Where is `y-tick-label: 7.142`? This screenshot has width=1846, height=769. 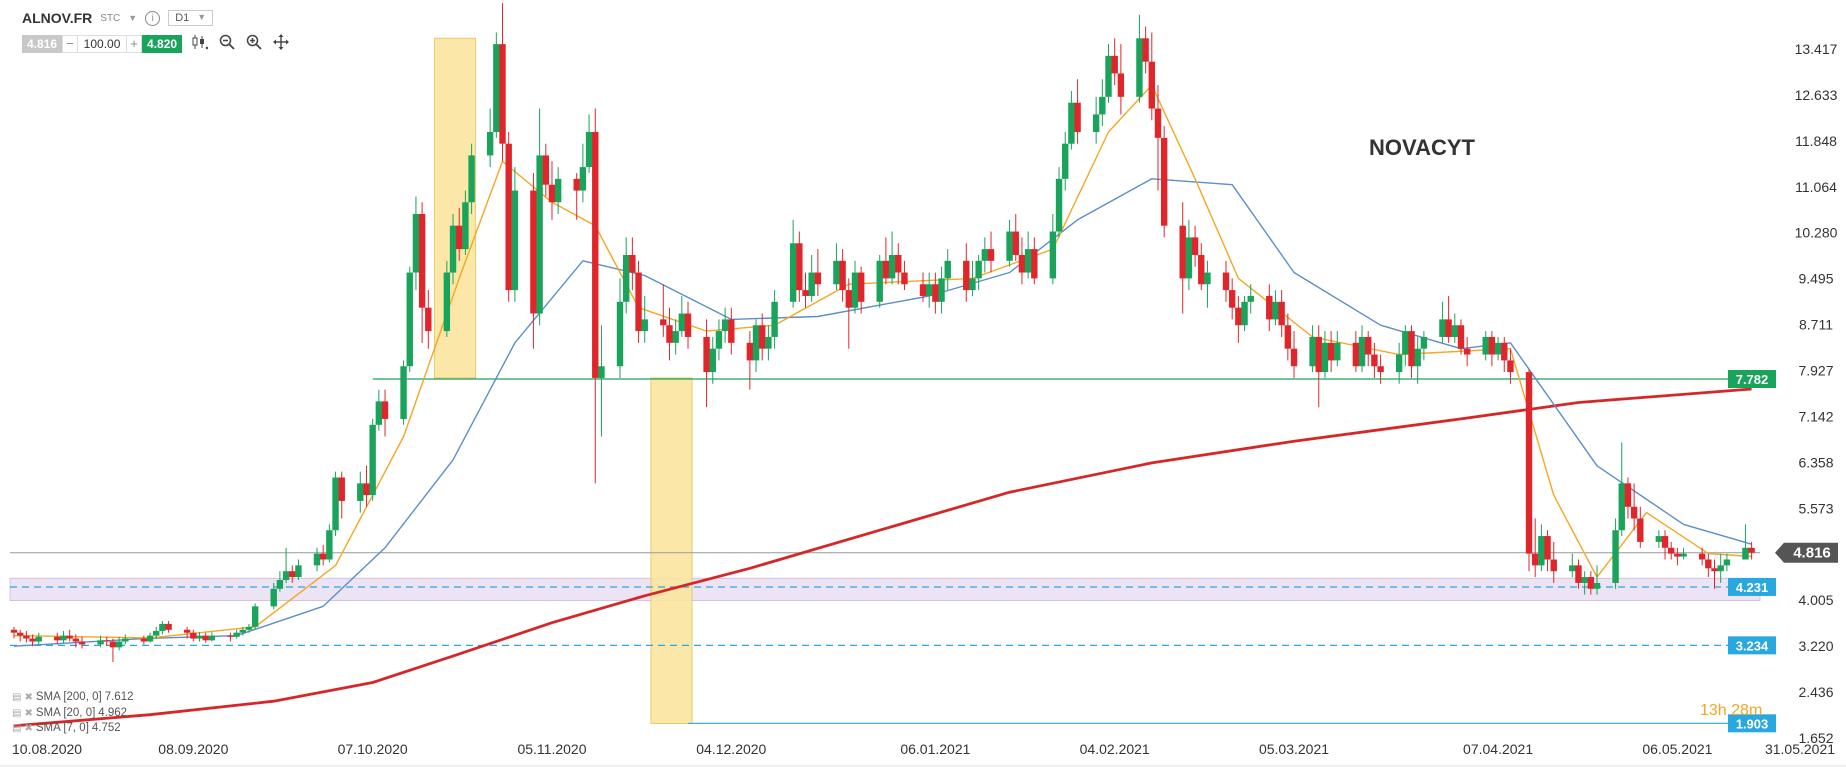 y-tick-label: 7.142 is located at coordinates (1815, 416).